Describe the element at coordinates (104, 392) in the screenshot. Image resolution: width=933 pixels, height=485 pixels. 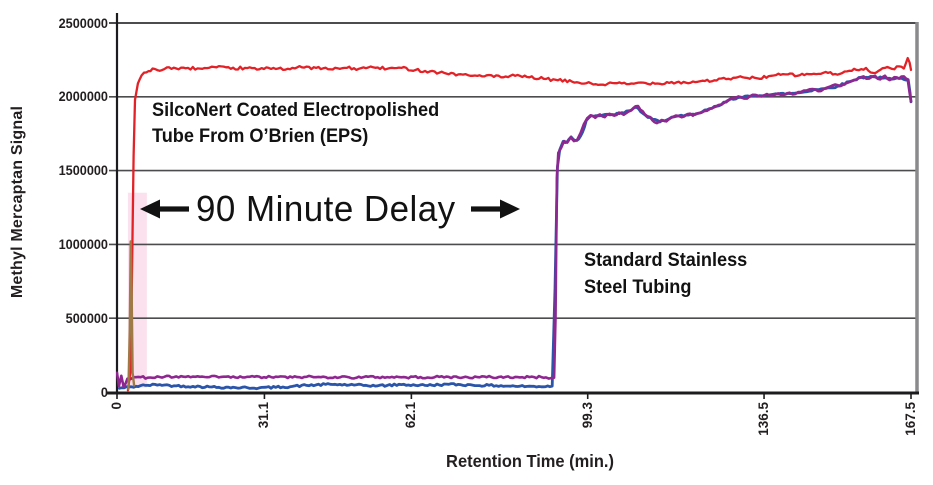
I see `y-tick-label: 0` at that location.